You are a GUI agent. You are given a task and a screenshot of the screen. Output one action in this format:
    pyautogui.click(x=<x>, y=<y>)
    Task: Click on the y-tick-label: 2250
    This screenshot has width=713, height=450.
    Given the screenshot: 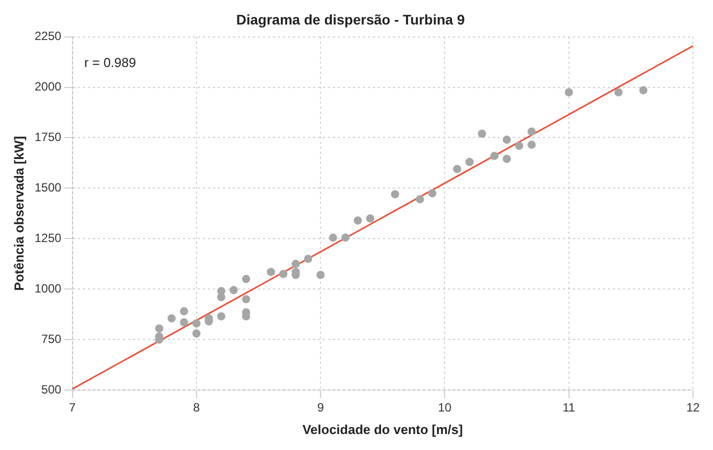 What is the action you would take?
    pyautogui.click(x=48, y=36)
    